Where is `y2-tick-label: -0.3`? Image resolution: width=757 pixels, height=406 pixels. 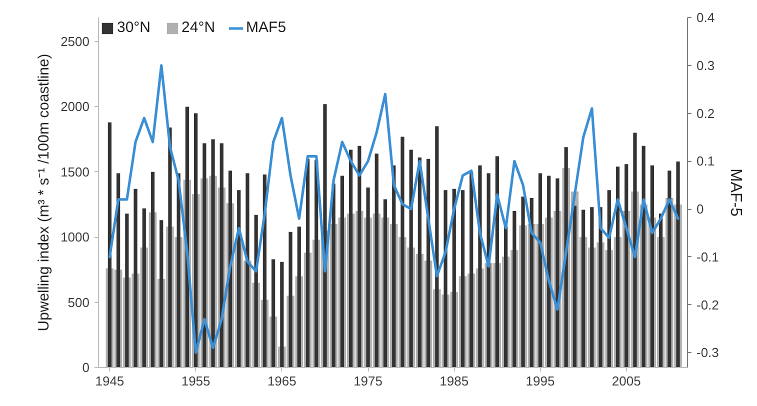 y2-tick-label: -0.3 is located at coordinates (707, 352).